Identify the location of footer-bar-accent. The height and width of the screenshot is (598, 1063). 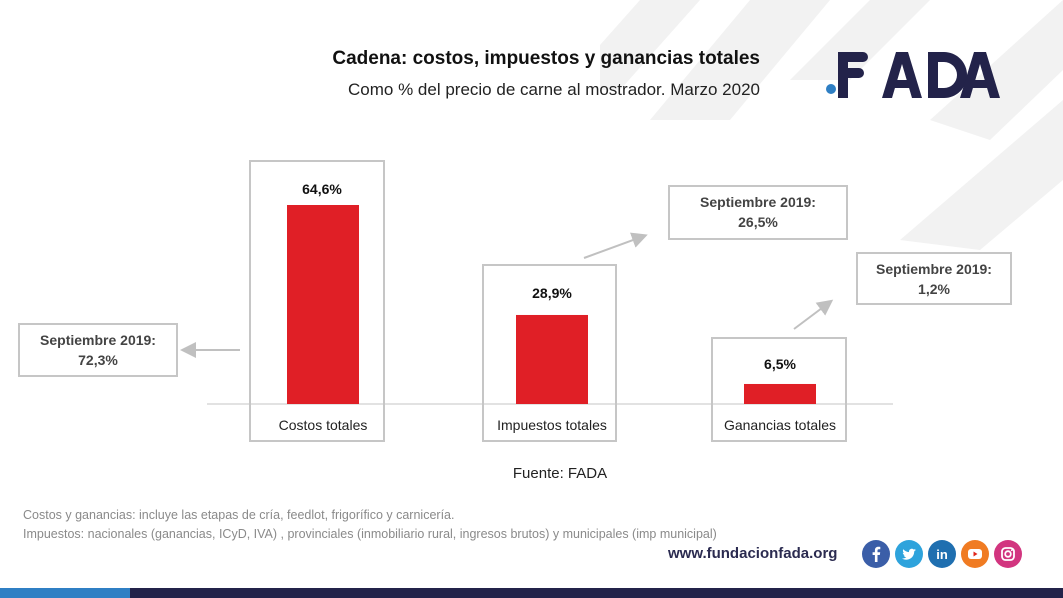
(65, 593).